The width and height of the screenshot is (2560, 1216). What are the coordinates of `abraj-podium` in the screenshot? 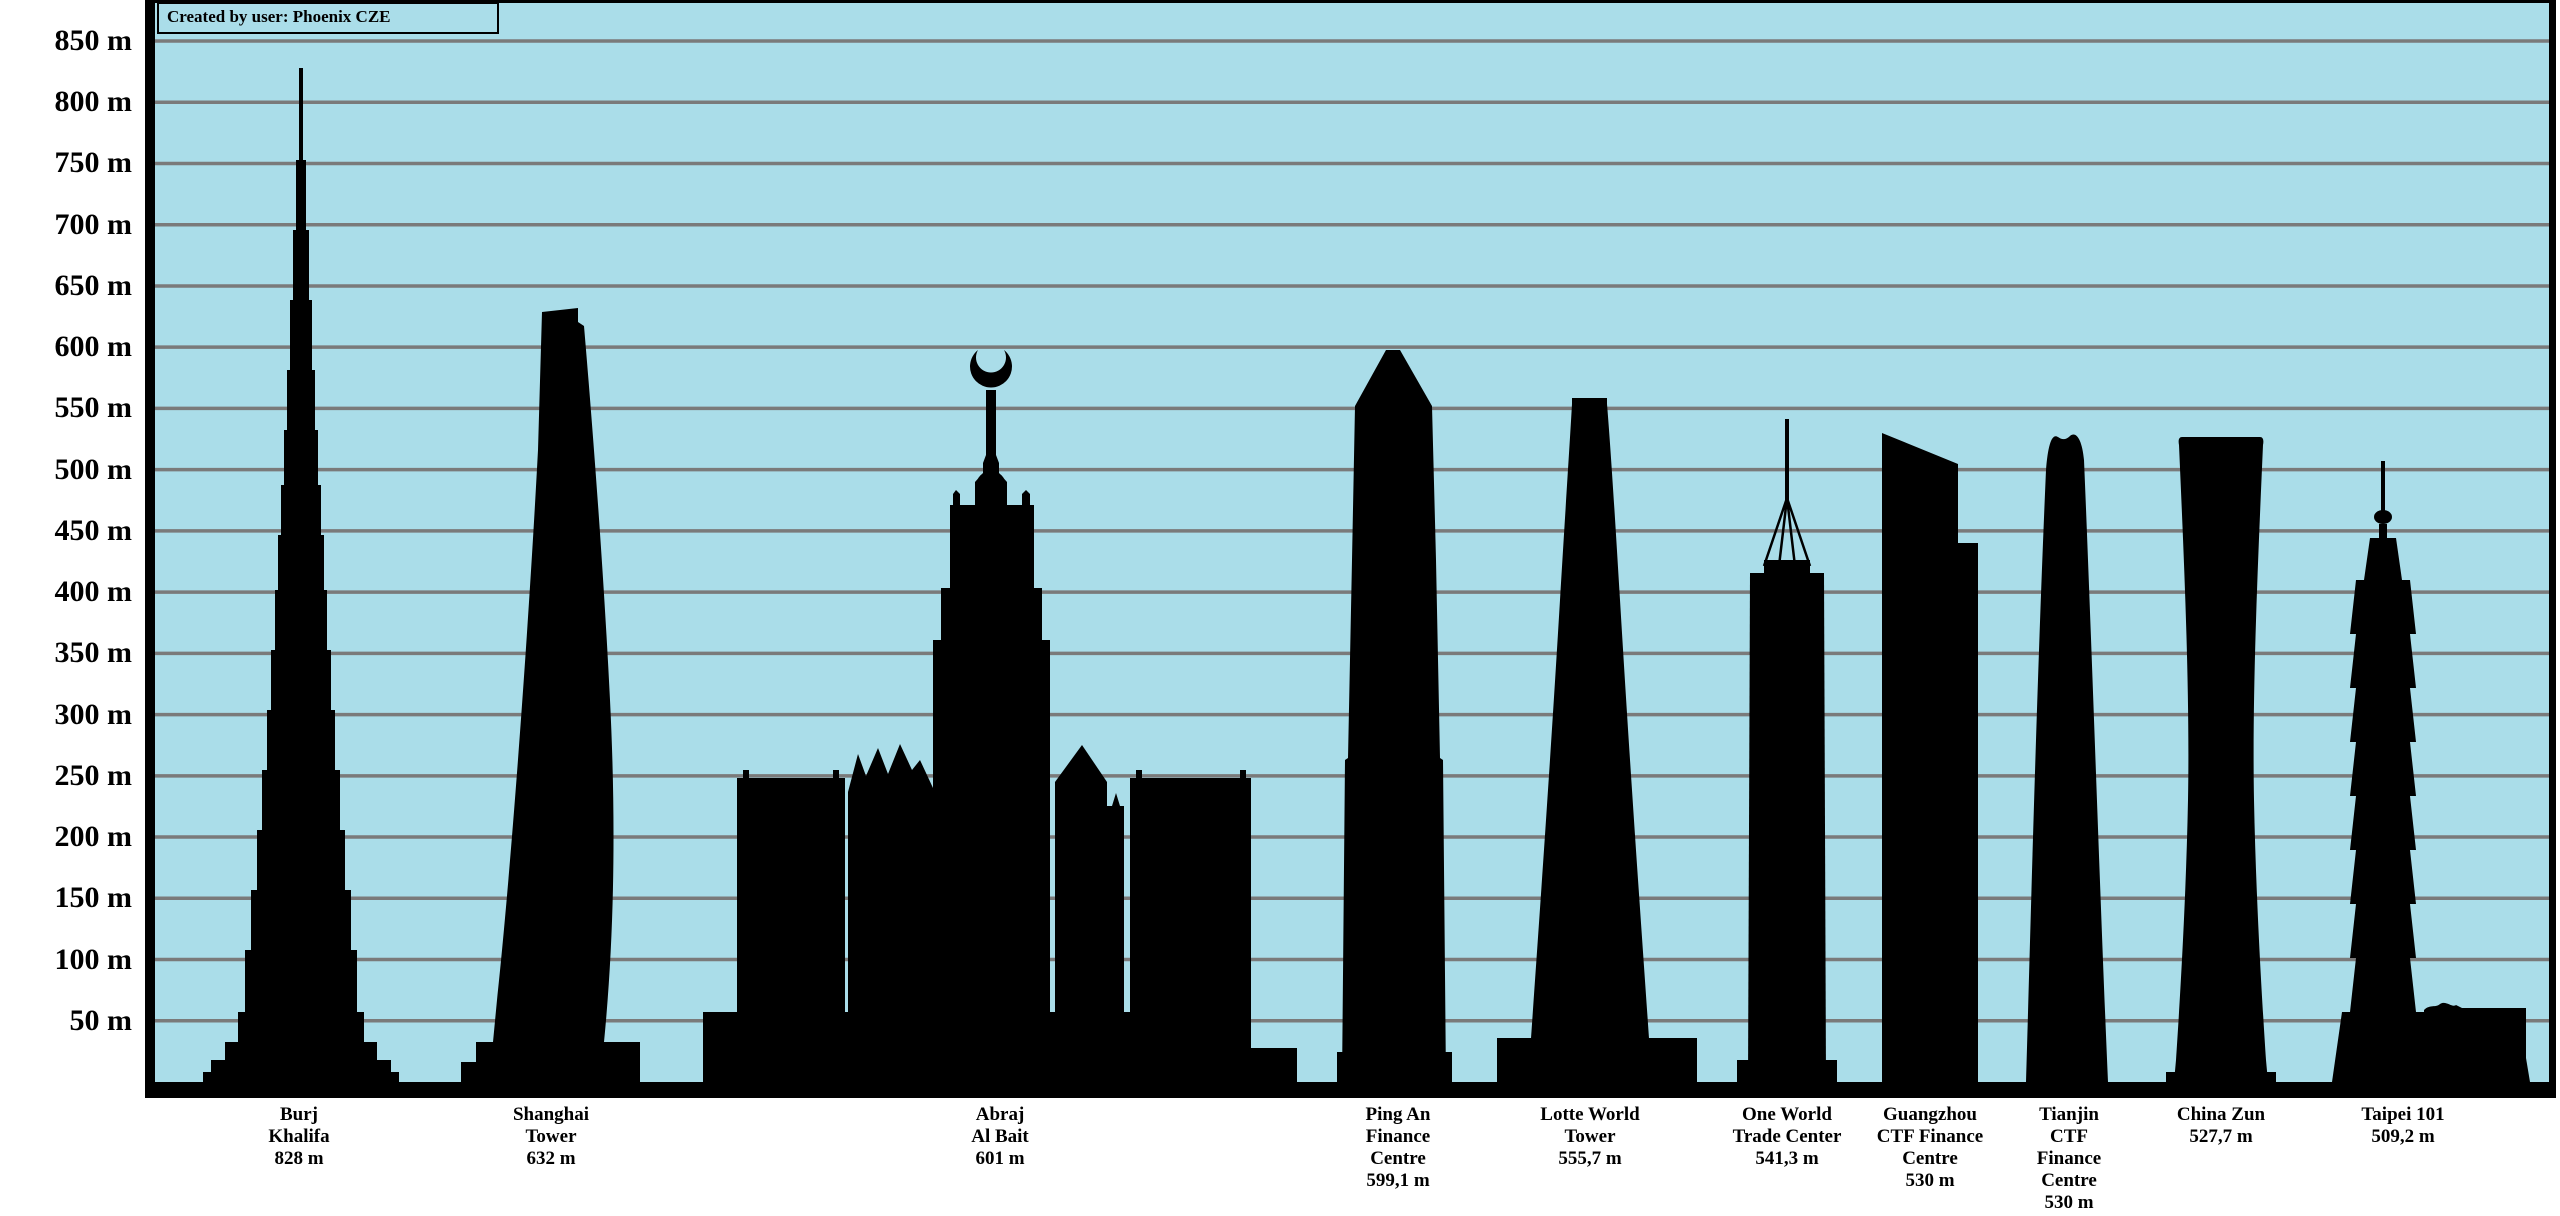 It's located at (1000, 1047).